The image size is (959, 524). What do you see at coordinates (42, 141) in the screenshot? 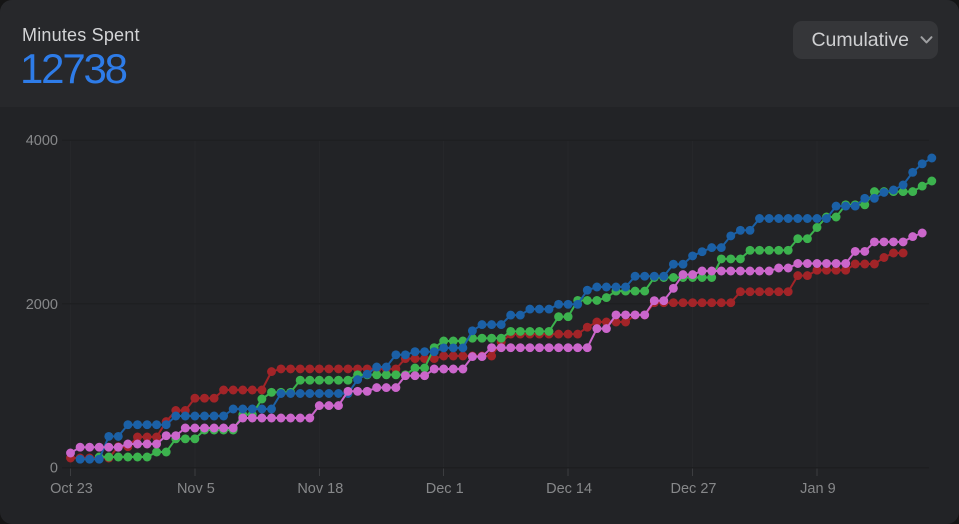
I see `svg-text: 4000` at bounding box center [42, 141].